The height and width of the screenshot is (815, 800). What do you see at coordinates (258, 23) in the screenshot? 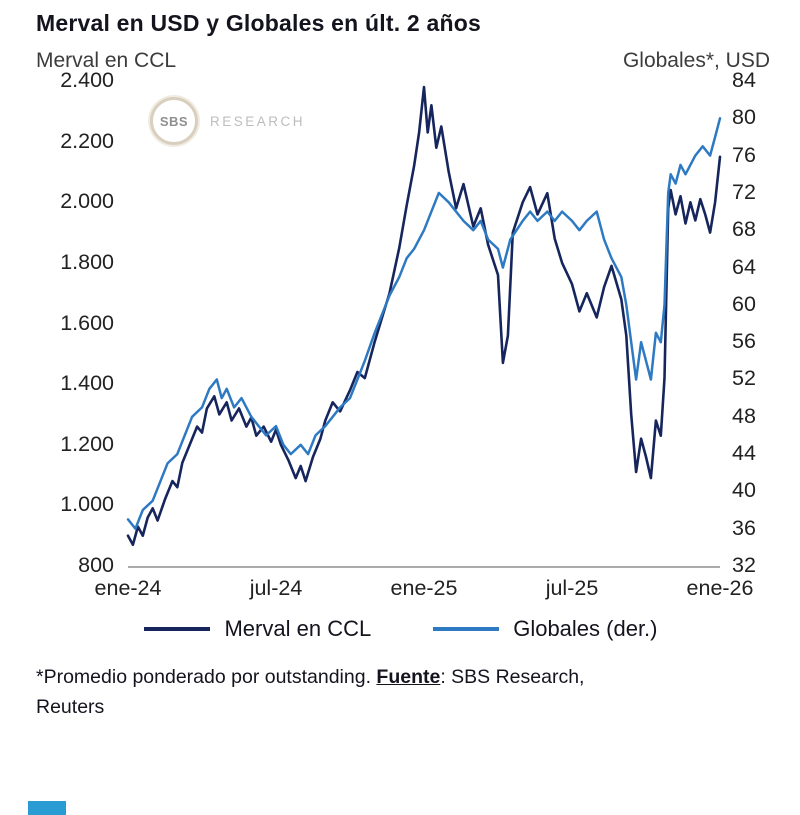
I see `chart-title: Merval en USD y Globales en últ. 2 años` at bounding box center [258, 23].